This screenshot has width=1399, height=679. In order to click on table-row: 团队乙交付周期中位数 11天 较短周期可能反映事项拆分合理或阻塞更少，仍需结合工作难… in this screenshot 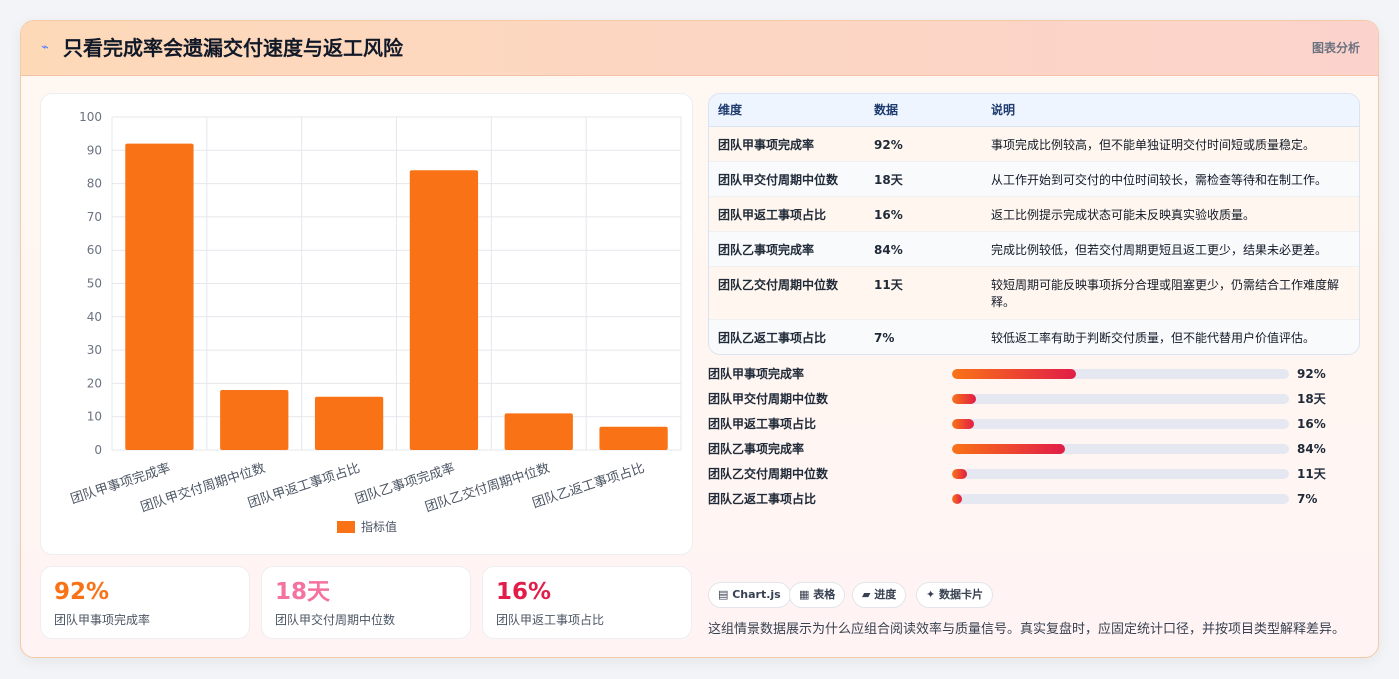, I will do `click(1034, 293)`.